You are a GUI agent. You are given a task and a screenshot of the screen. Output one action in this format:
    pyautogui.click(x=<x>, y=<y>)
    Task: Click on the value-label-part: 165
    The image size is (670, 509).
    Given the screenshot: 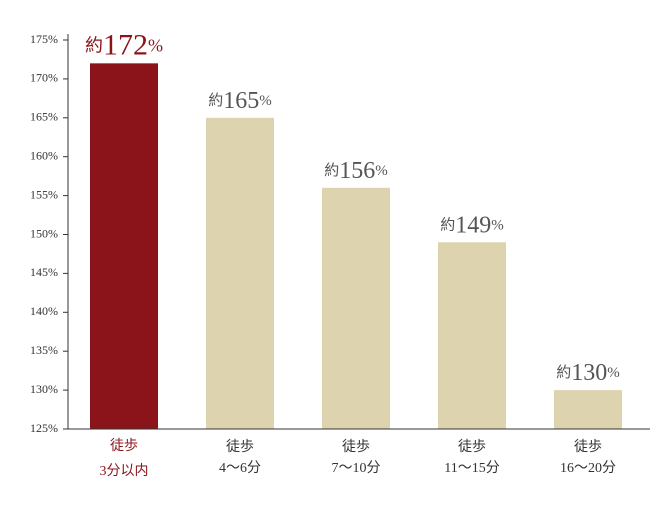 What is the action you would take?
    pyautogui.click(x=241, y=100)
    